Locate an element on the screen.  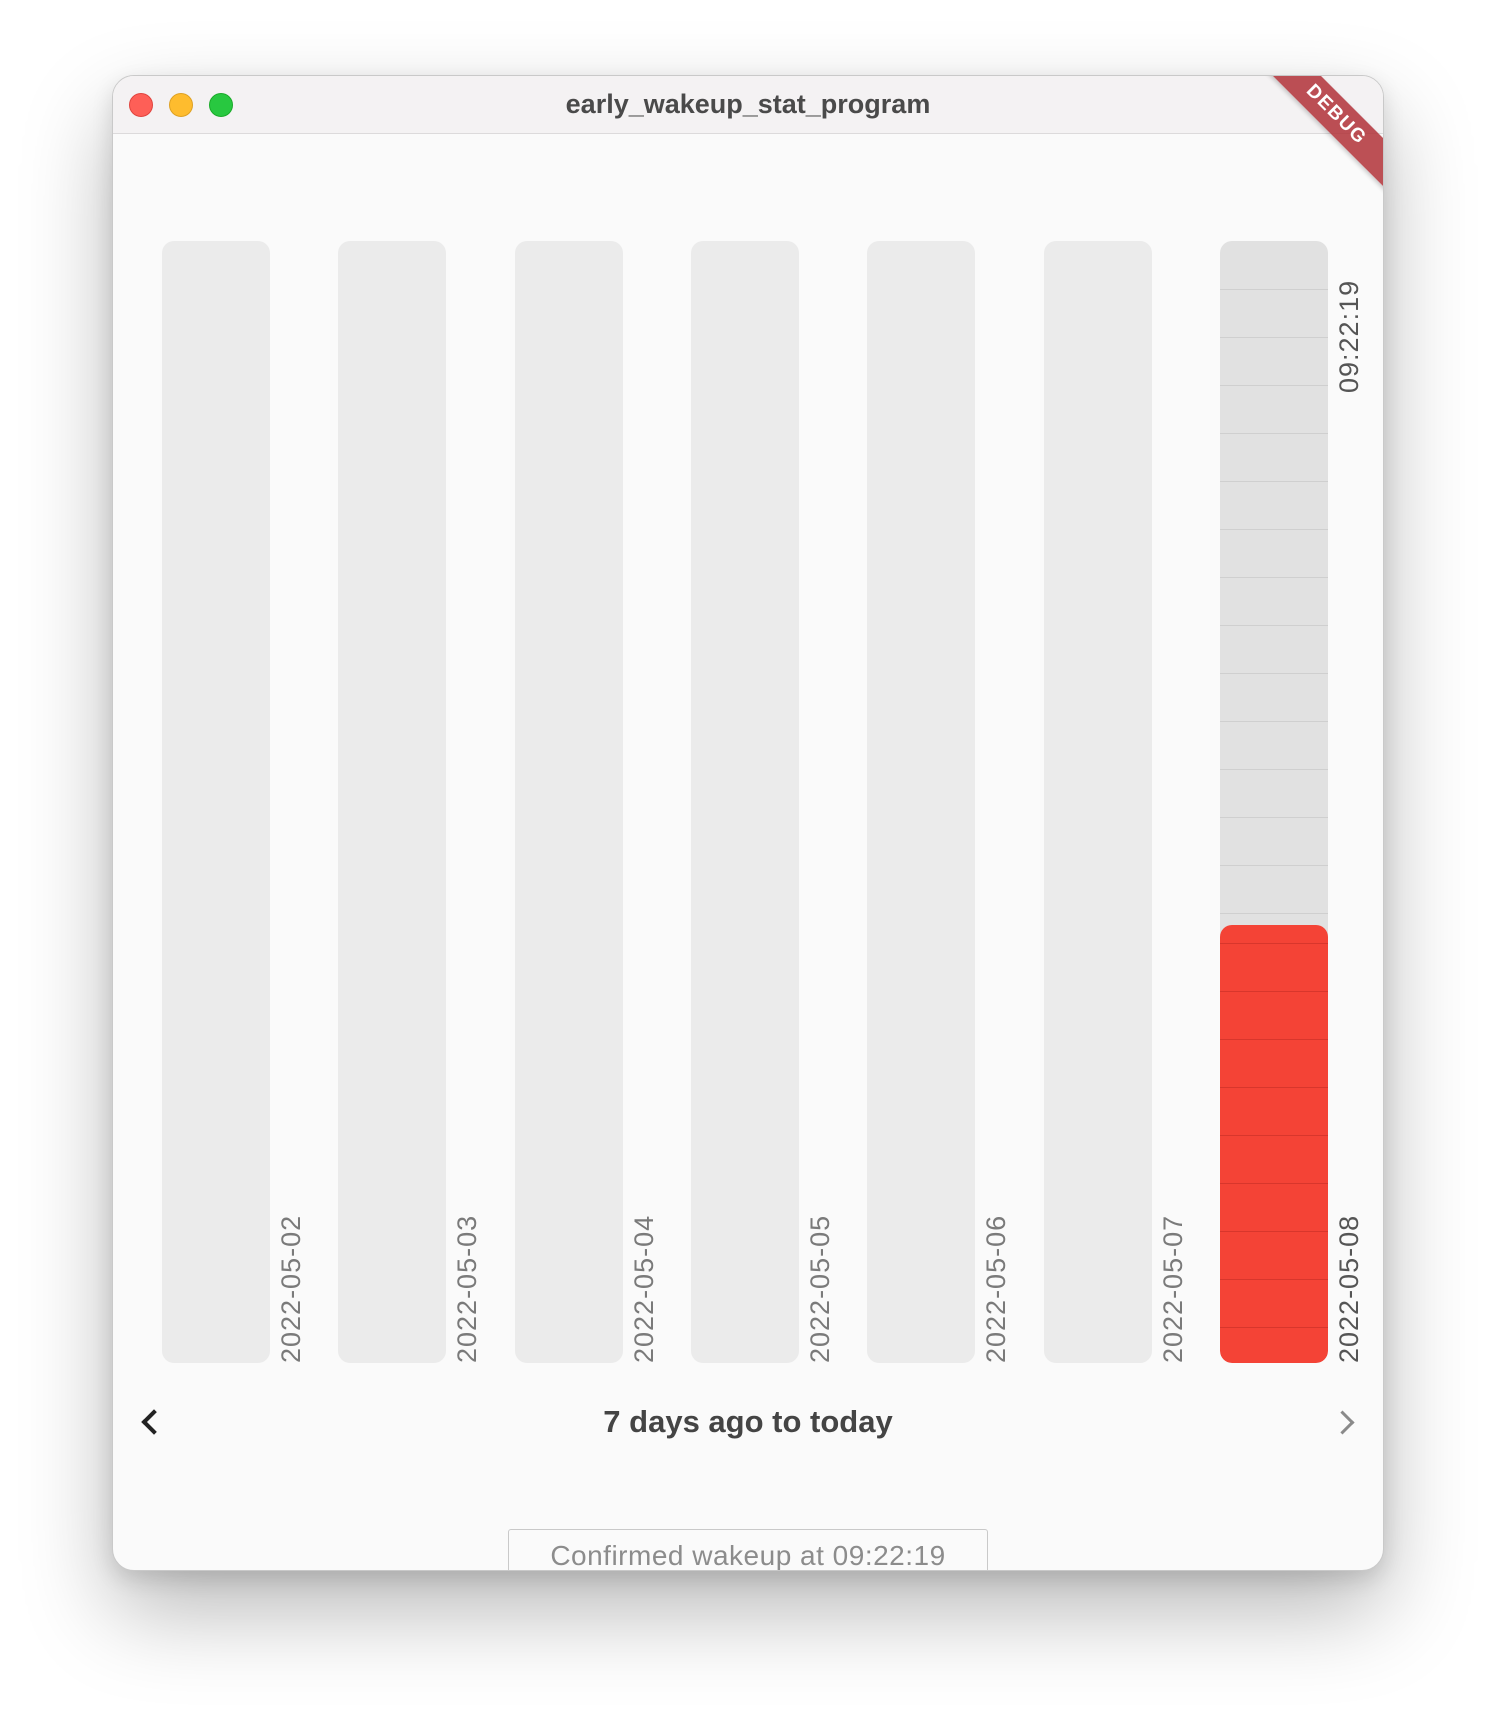
date-label-2022-05-05: 2022-05-05 is located at coordinates (820, 1278).